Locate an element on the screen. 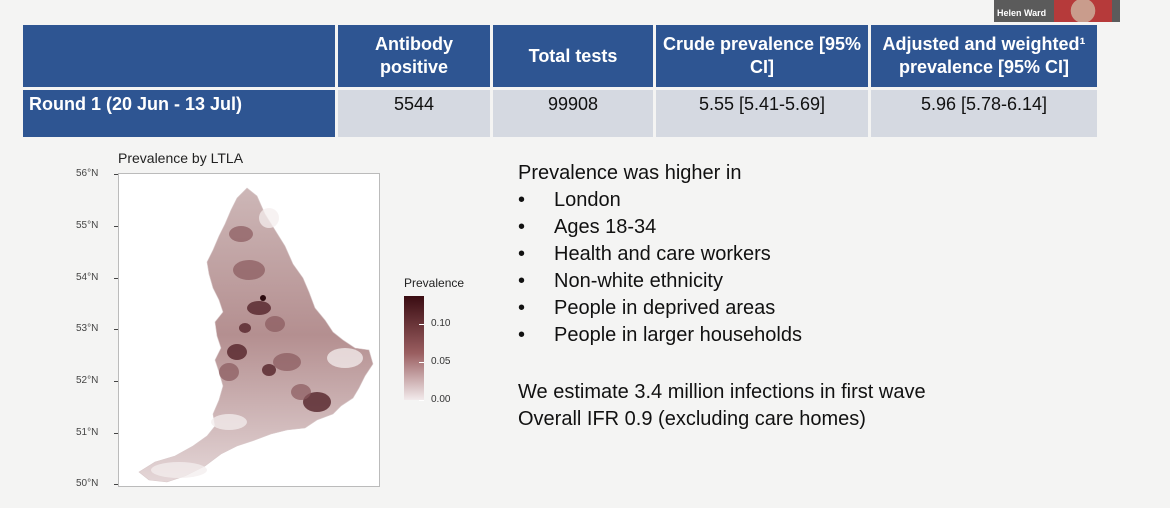  legend-color-scale is located at coordinates (414, 348).